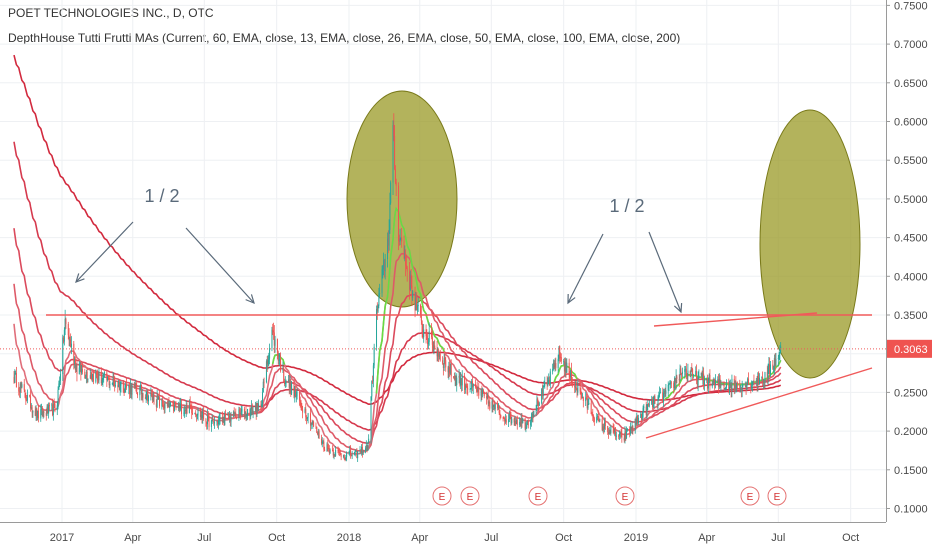 This screenshot has height=550, width=932. I want to click on earnings-marker, so click(750, 496).